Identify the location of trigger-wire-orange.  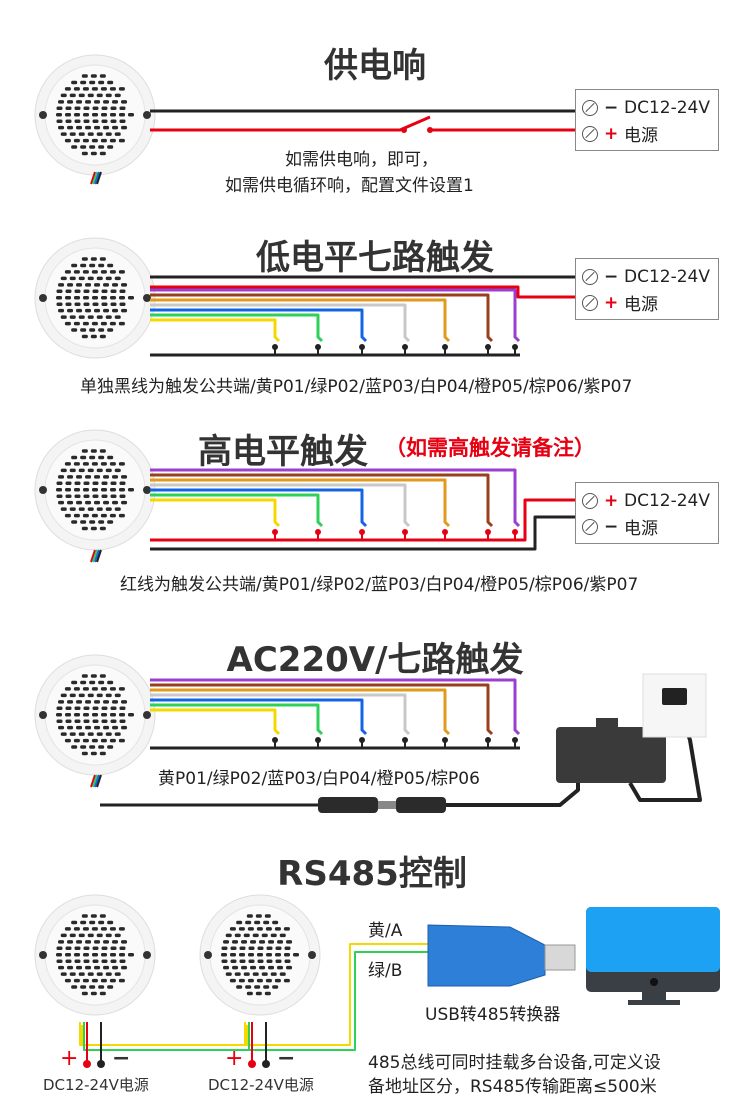
(300, 712).